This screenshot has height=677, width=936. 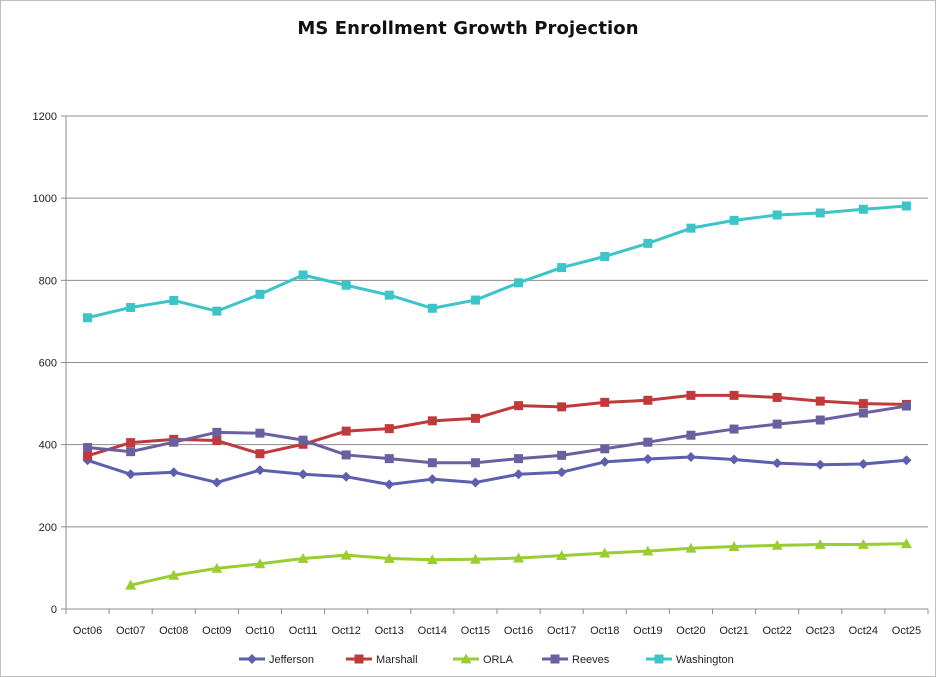 What do you see at coordinates (466, 658) in the screenshot?
I see `orla-legend-marker` at bounding box center [466, 658].